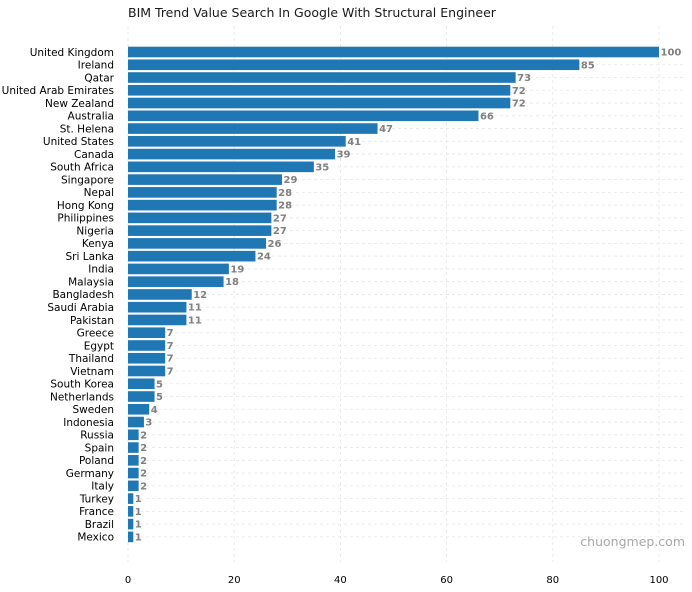  What do you see at coordinates (354, 142) in the screenshot?
I see `value-label: 41` at bounding box center [354, 142].